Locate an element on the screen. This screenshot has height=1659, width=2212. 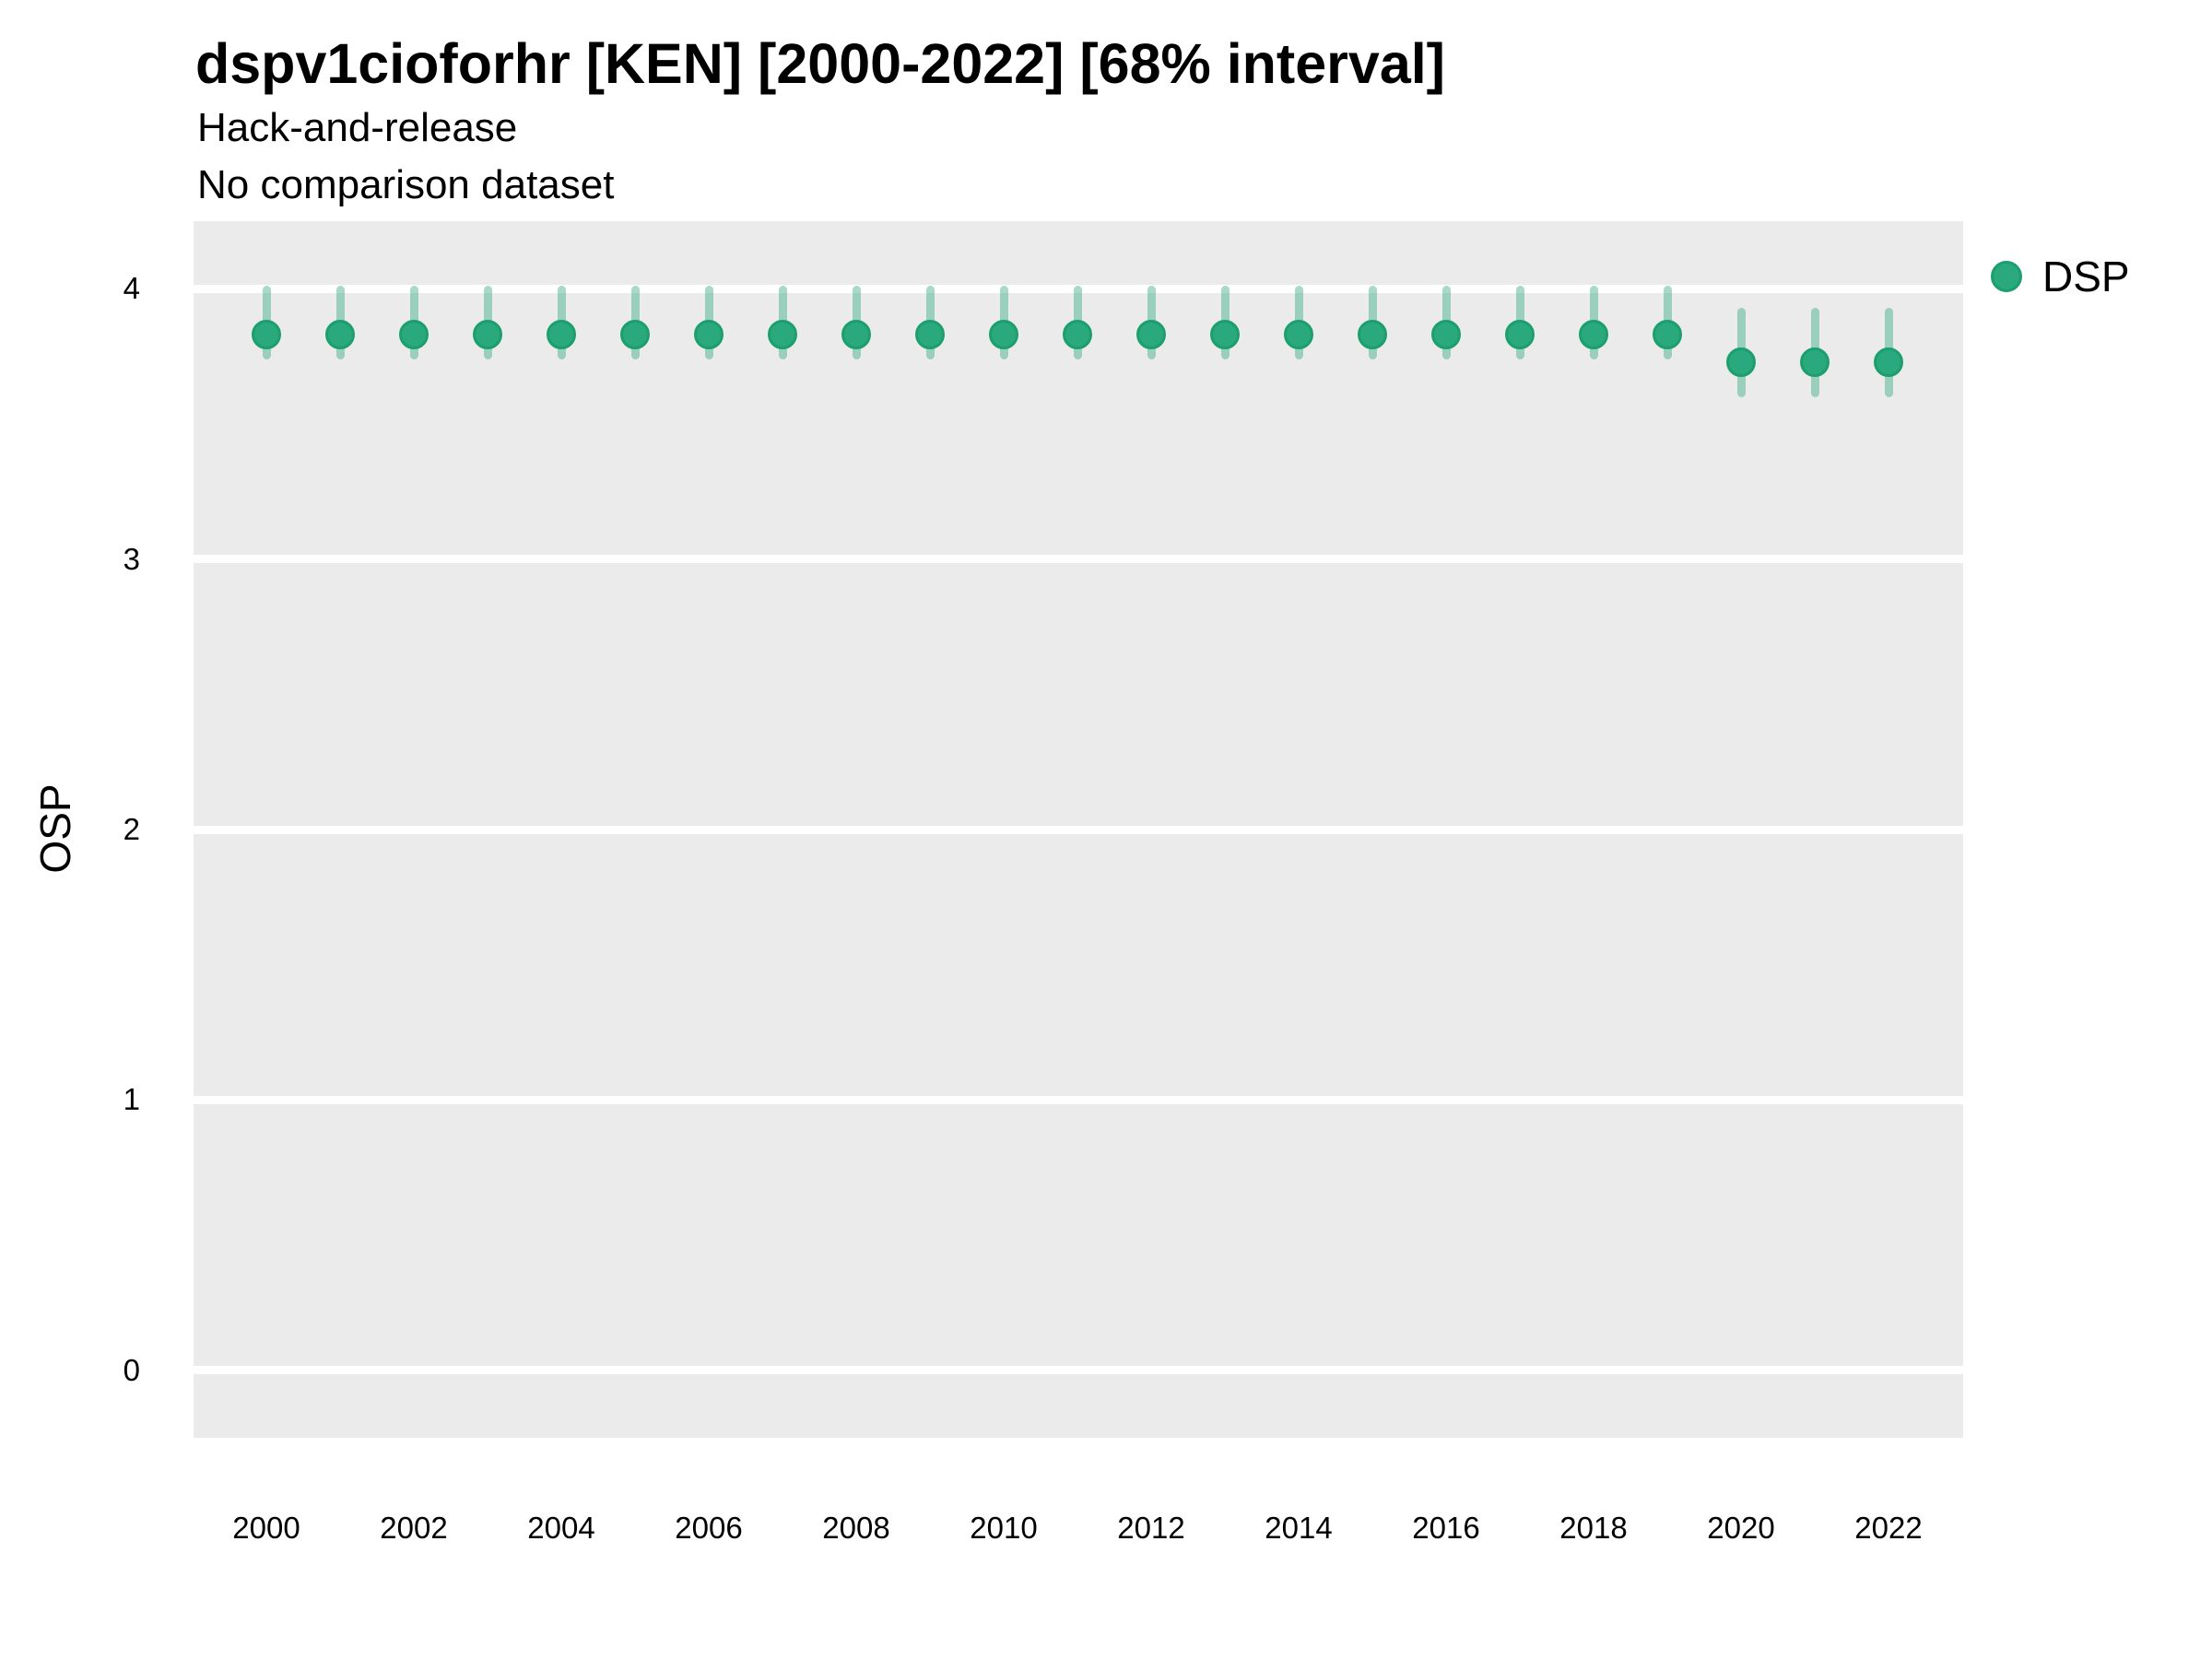
data-point-2018 is located at coordinates (1593, 335).